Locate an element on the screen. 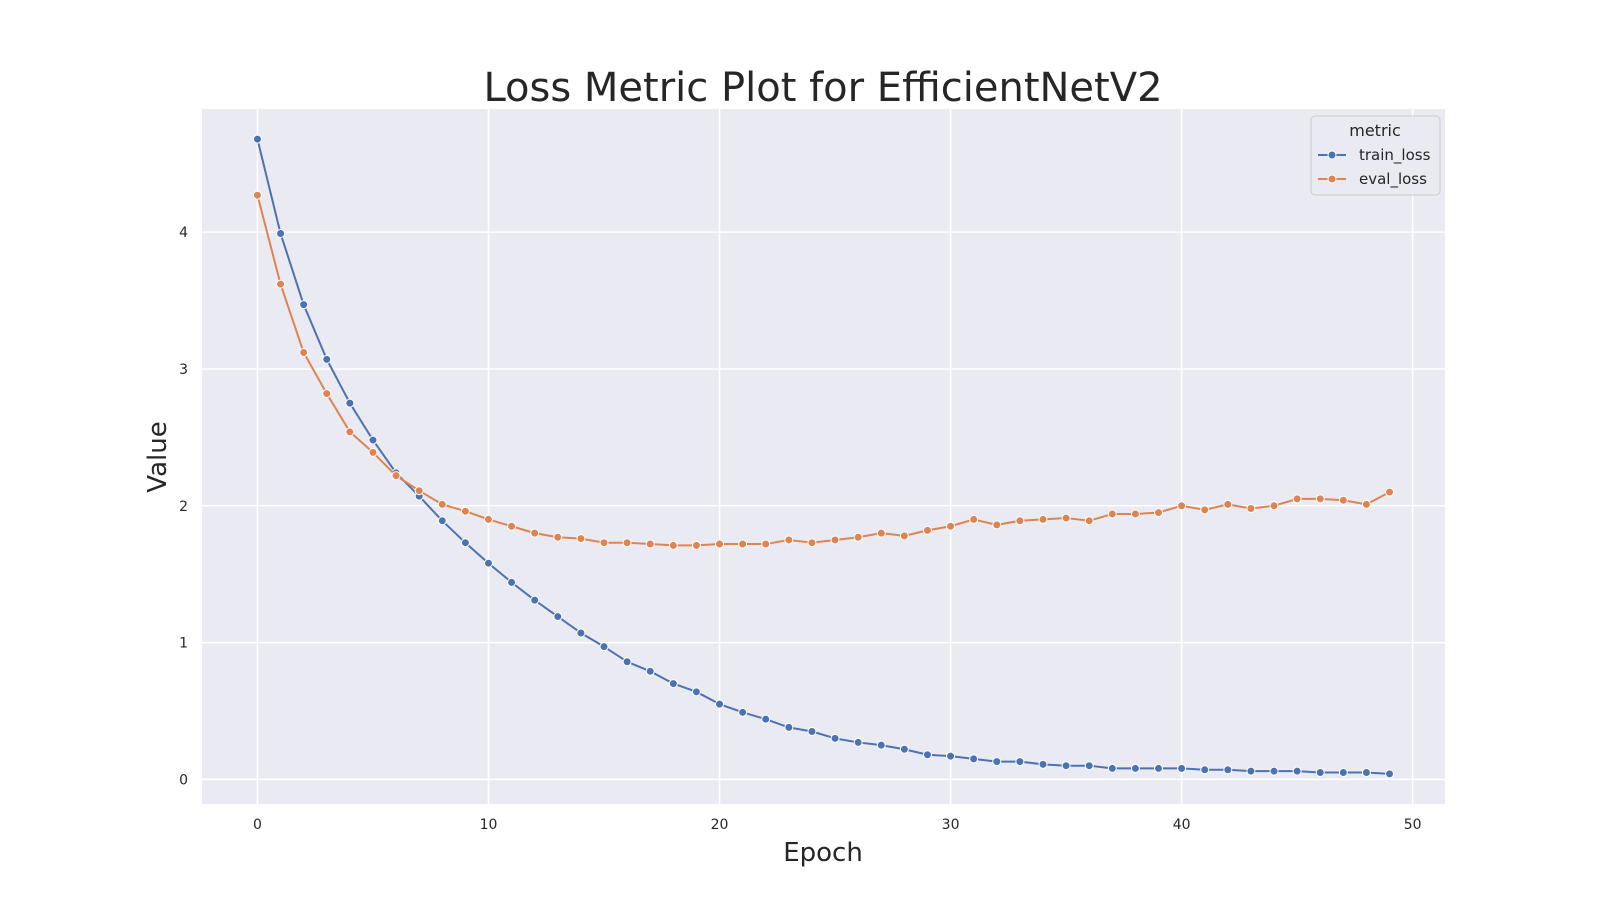 The height and width of the screenshot is (904, 1600). legend-marker-eval-loss is located at coordinates (1332, 179).